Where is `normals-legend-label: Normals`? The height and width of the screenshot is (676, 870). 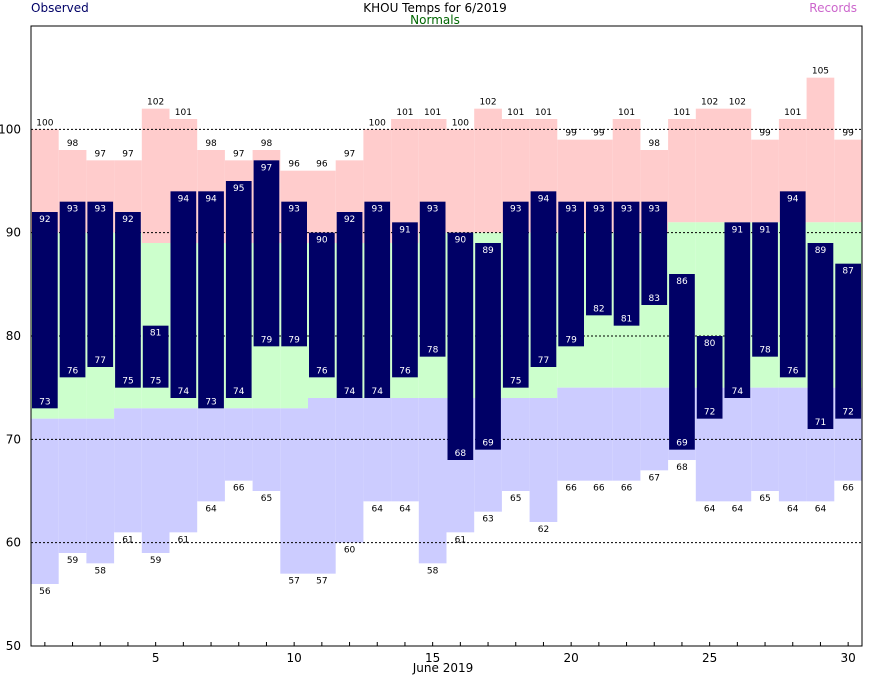 normals-legend-label: Normals is located at coordinates (435, 20).